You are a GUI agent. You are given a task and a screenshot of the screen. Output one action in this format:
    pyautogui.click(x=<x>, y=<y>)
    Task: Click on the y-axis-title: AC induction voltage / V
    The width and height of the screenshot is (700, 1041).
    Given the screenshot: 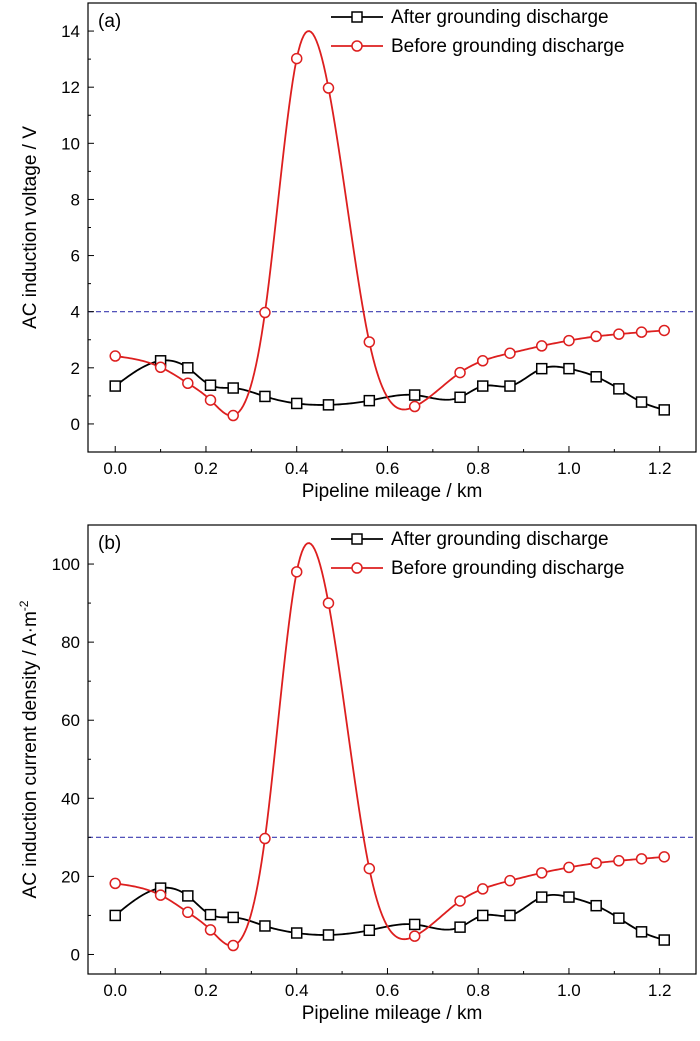 What is the action you would take?
    pyautogui.click(x=30, y=227)
    